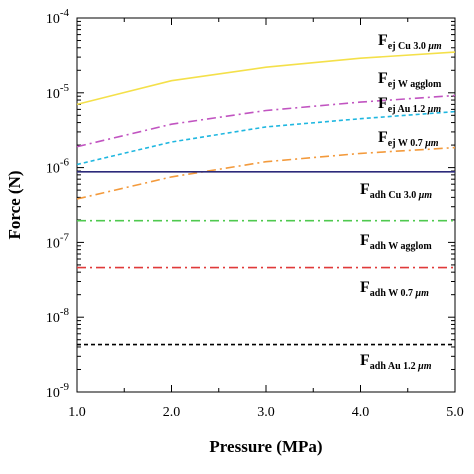 The width and height of the screenshot is (474, 474). Describe the element at coordinates (396, 362) in the screenshot. I see `series-label-adh-au: Fadh Au 1.2 μm` at that location.